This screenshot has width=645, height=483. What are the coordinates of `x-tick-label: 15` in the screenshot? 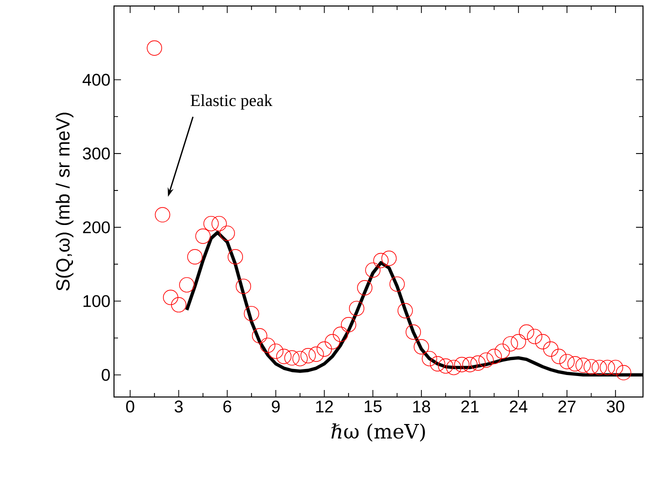 It's located at (373, 406).